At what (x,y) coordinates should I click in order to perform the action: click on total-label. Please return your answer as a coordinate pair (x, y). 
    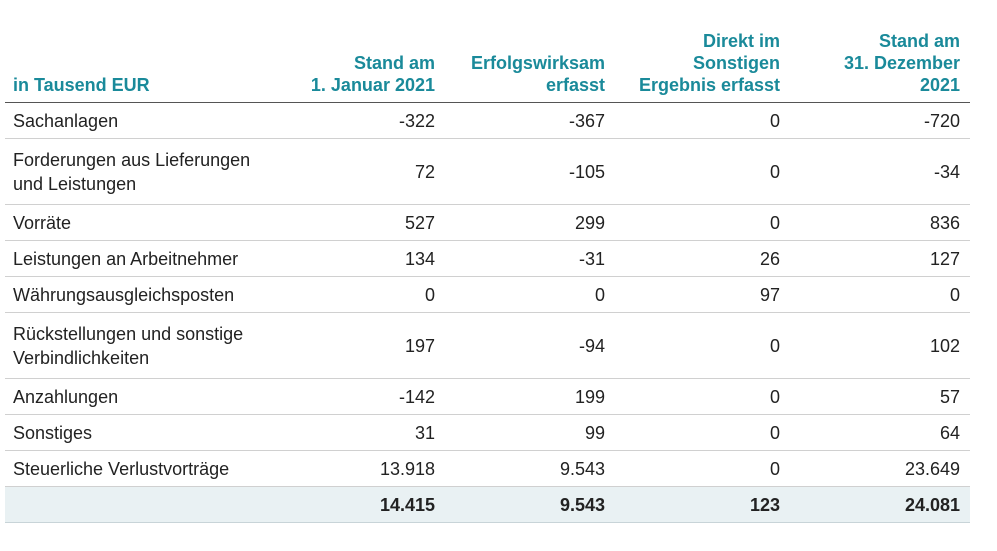
    Looking at the image, I should click on (150, 504).